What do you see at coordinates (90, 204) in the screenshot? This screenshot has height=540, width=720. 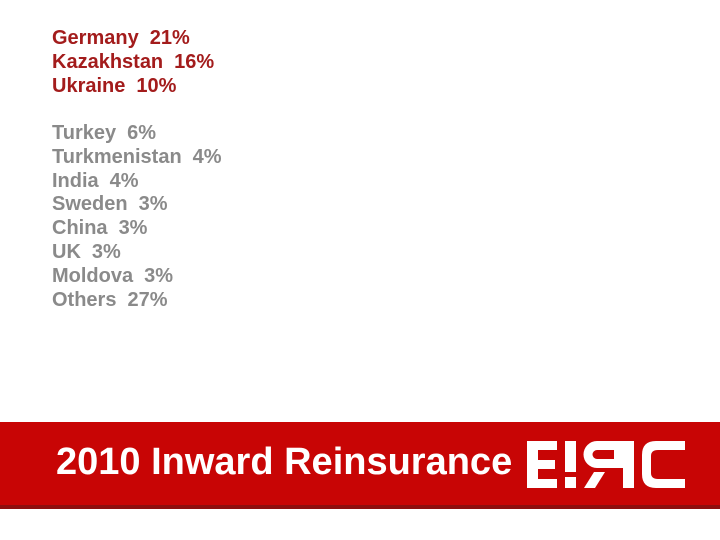 I see `country-name: Sweden` at bounding box center [90, 204].